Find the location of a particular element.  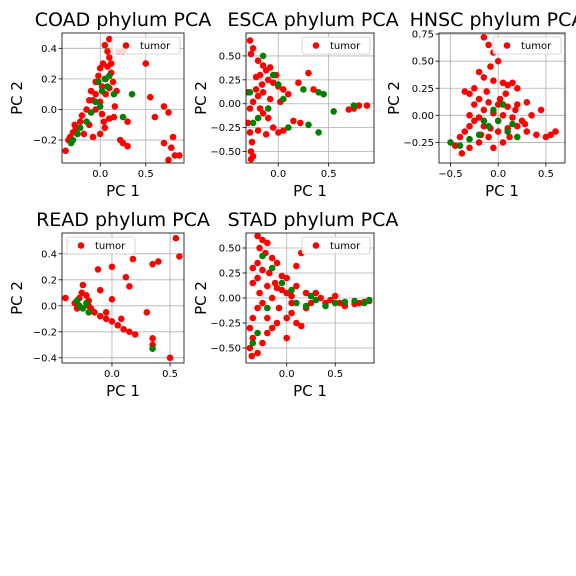

y-tick-label: 0.0 is located at coordinates (49, 110).